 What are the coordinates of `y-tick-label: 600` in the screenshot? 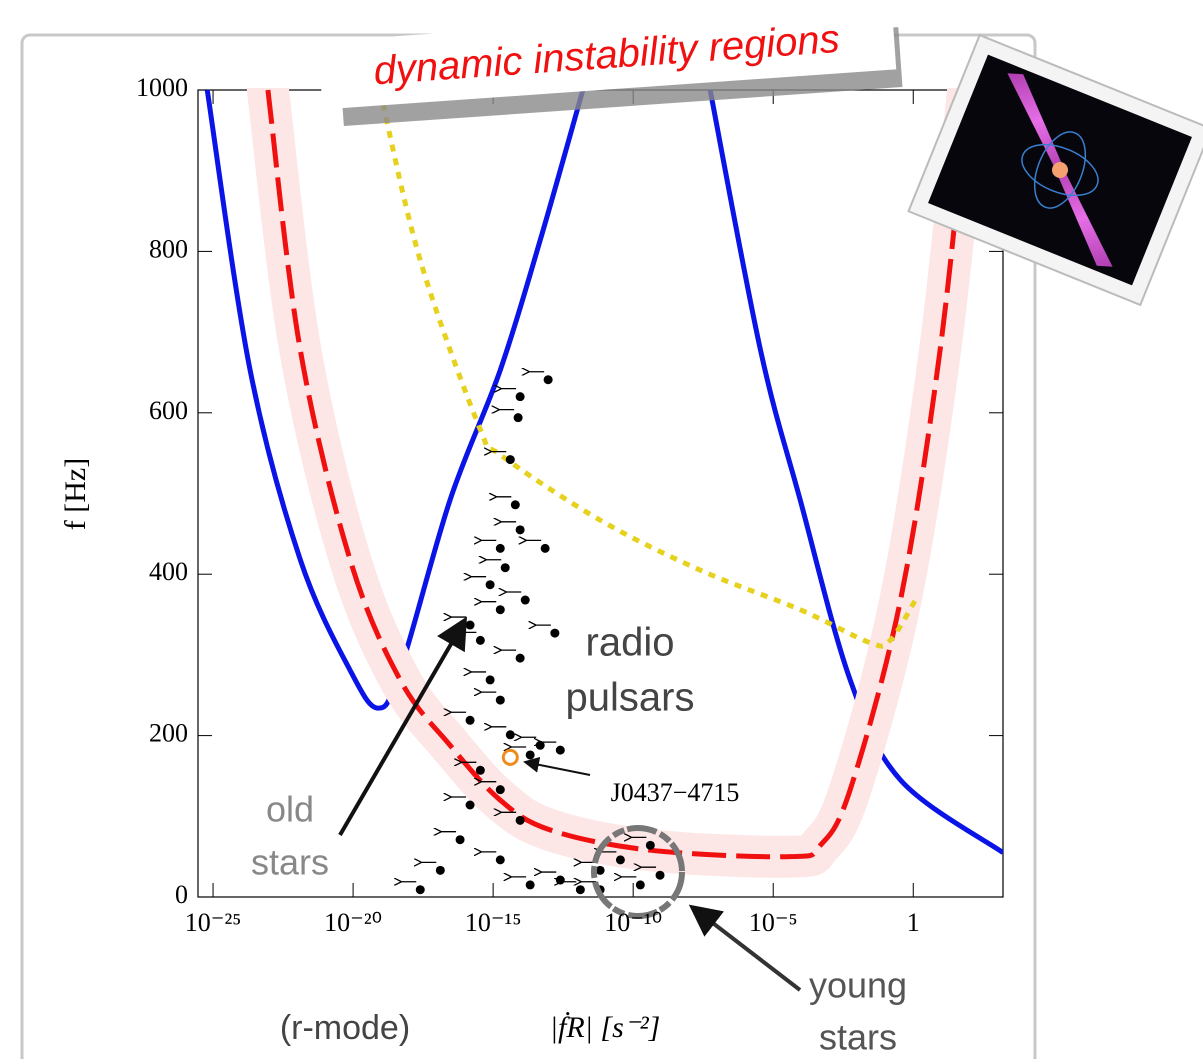 It's located at (168, 410).